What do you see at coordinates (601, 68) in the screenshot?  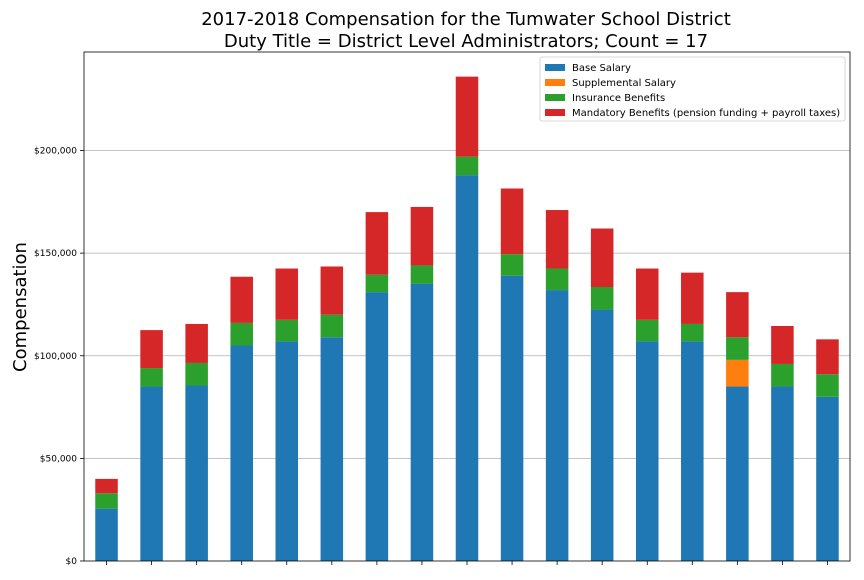 I see `legend-label: Base Salary` at bounding box center [601, 68].